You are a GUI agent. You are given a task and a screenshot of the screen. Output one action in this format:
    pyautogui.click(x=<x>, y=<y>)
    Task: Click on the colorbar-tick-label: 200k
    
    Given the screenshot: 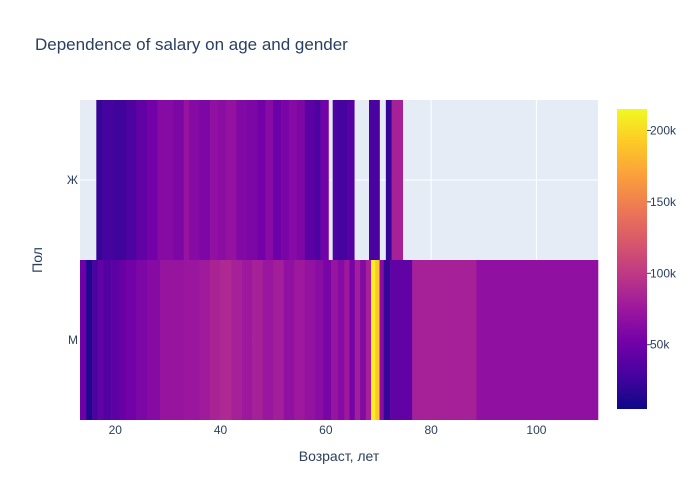 What is the action you would take?
    pyautogui.click(x=663, y=130)
    